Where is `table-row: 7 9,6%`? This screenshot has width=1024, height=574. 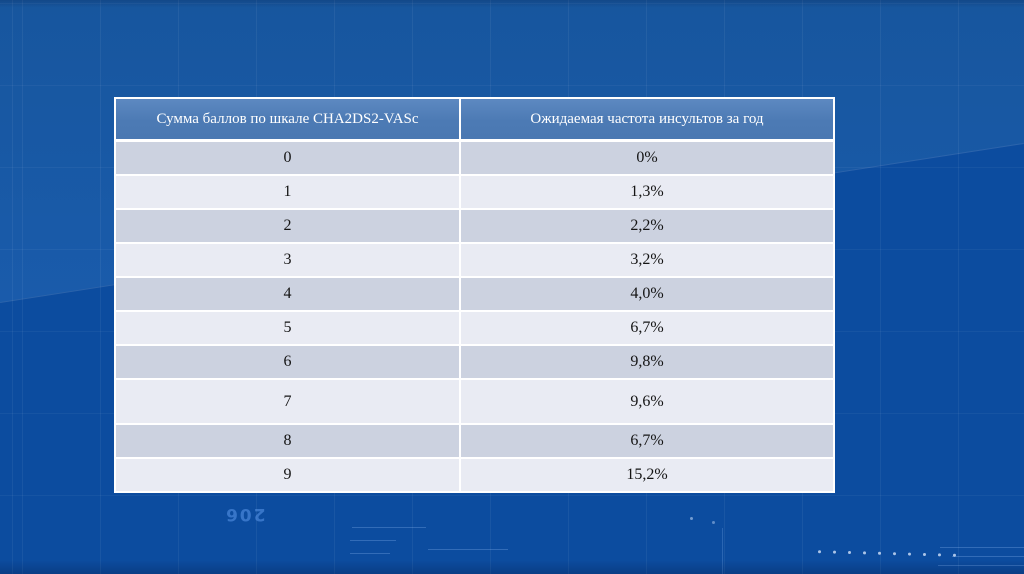
table-row: 7 9,6% is located at coordinates (474, 401).